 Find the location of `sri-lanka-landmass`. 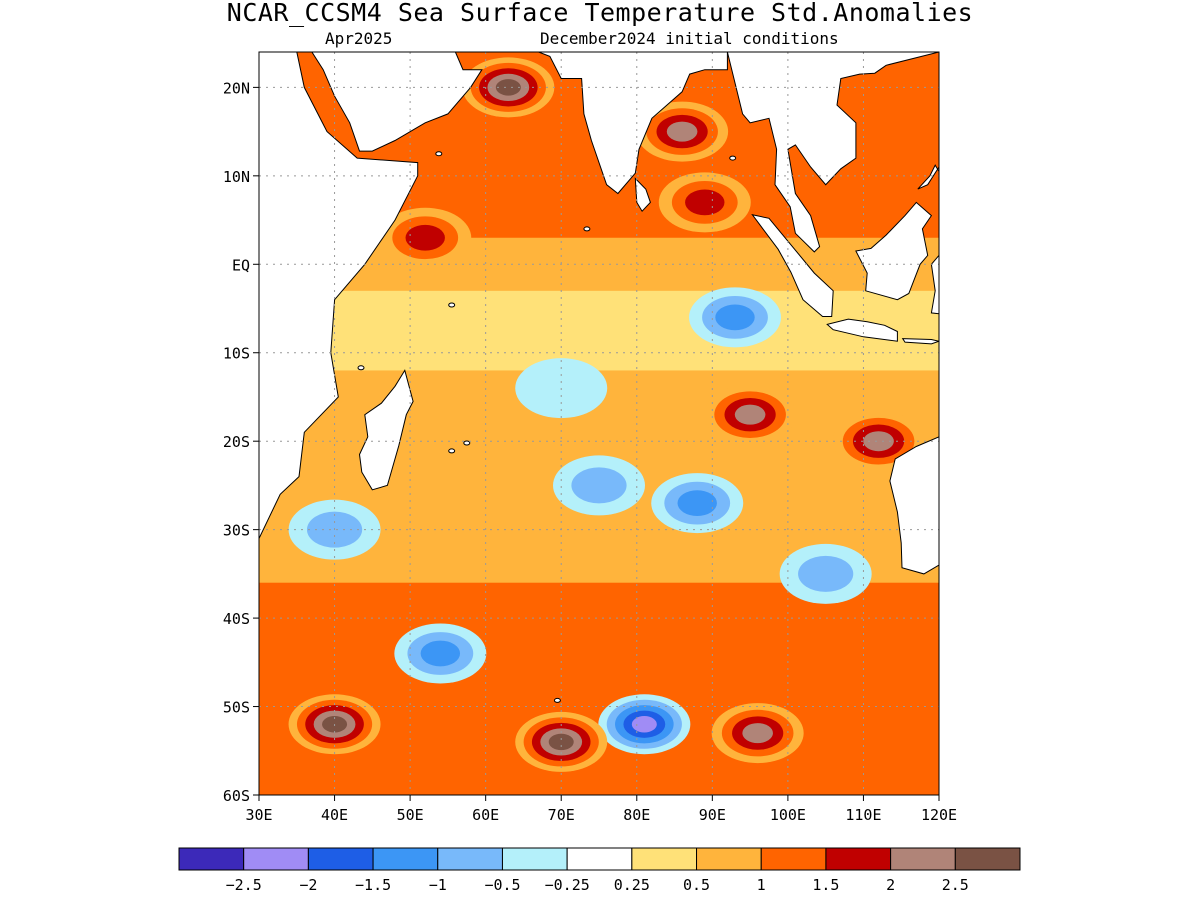

sri-lanka-landmass is located at coordinates (642, 195).